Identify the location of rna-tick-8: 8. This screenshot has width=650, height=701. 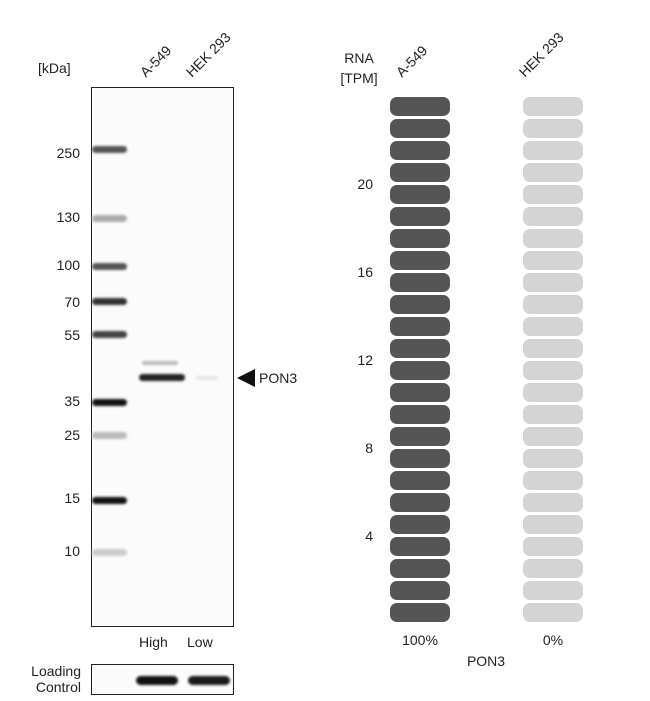
(369, 448).